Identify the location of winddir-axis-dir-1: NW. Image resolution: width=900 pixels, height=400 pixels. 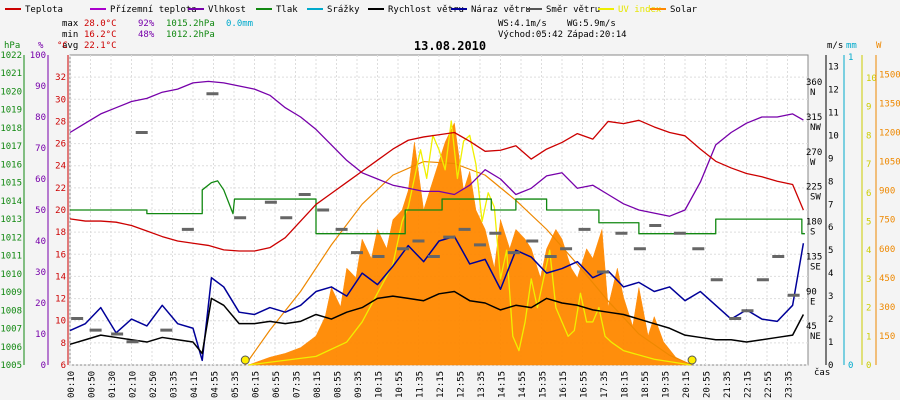
(815, 128).